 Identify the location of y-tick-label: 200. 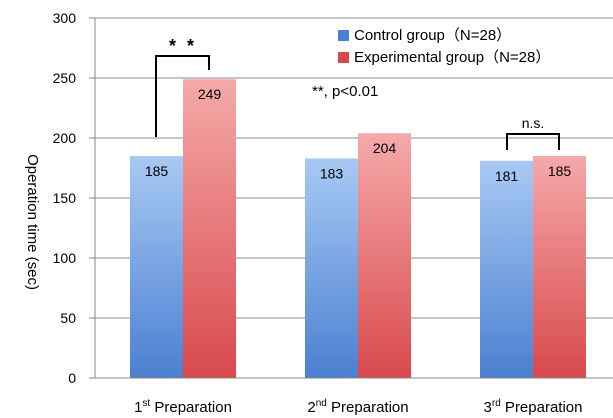
(65, 138).